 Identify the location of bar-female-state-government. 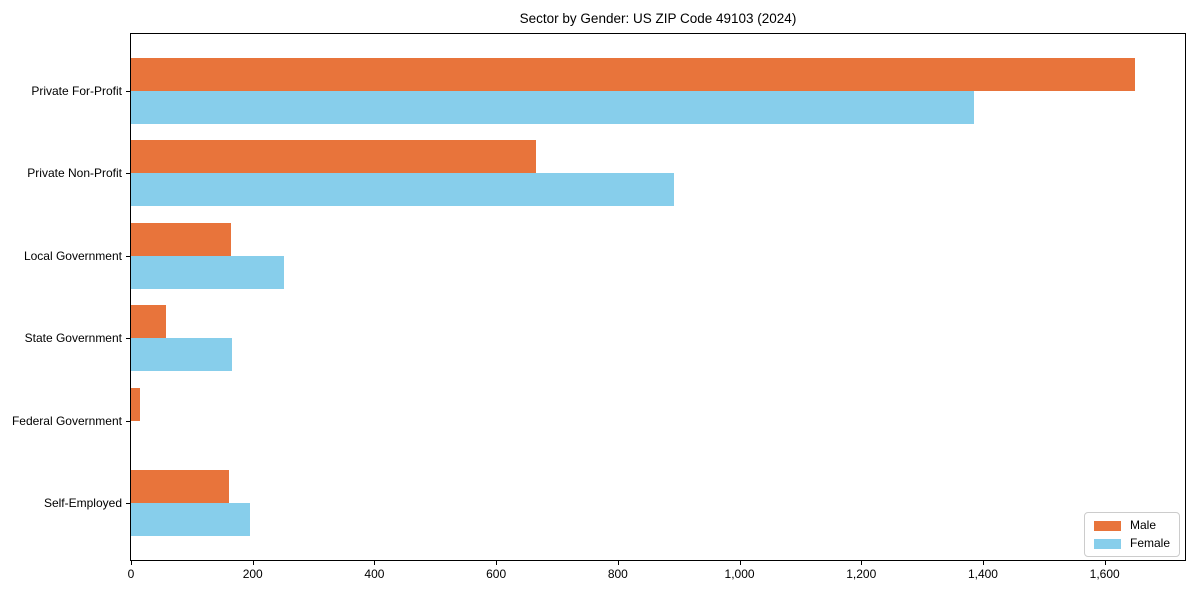
(182, 355).